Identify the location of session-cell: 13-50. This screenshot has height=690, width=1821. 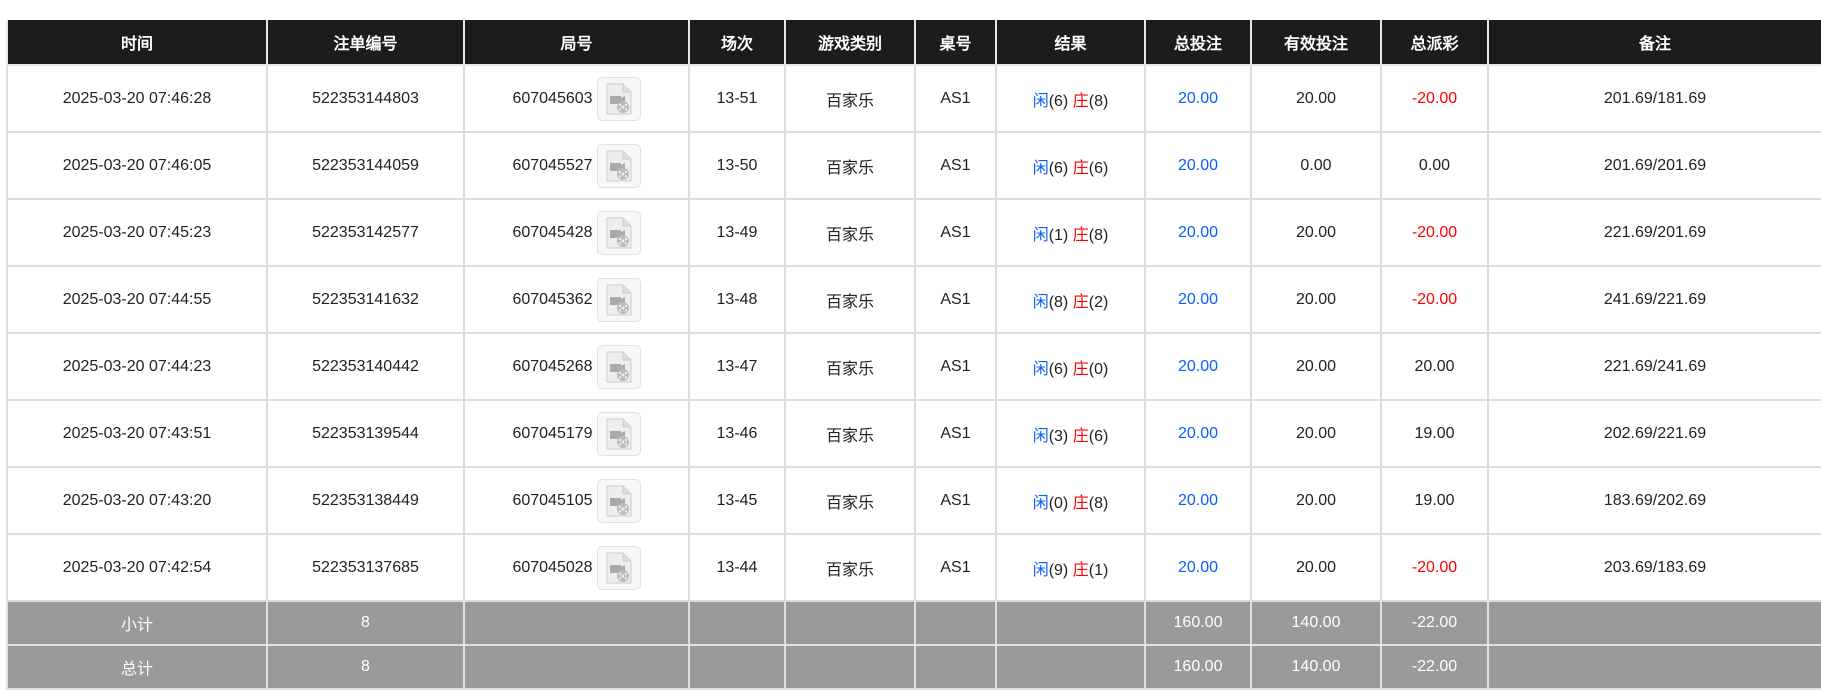
(737, 165).